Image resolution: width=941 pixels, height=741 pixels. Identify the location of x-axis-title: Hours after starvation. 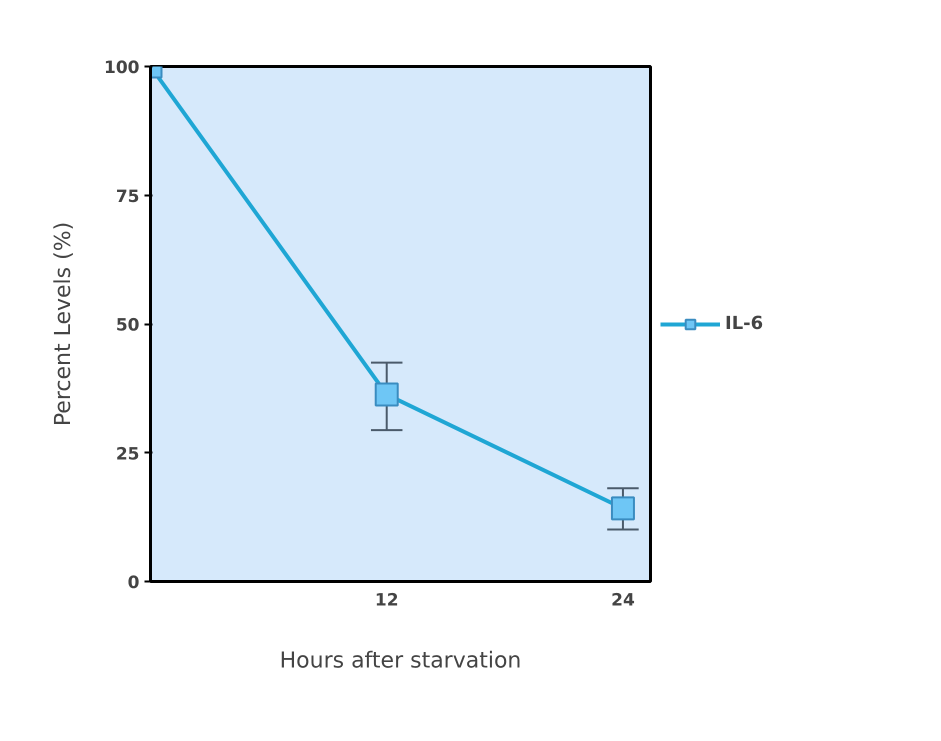
(401, 661).